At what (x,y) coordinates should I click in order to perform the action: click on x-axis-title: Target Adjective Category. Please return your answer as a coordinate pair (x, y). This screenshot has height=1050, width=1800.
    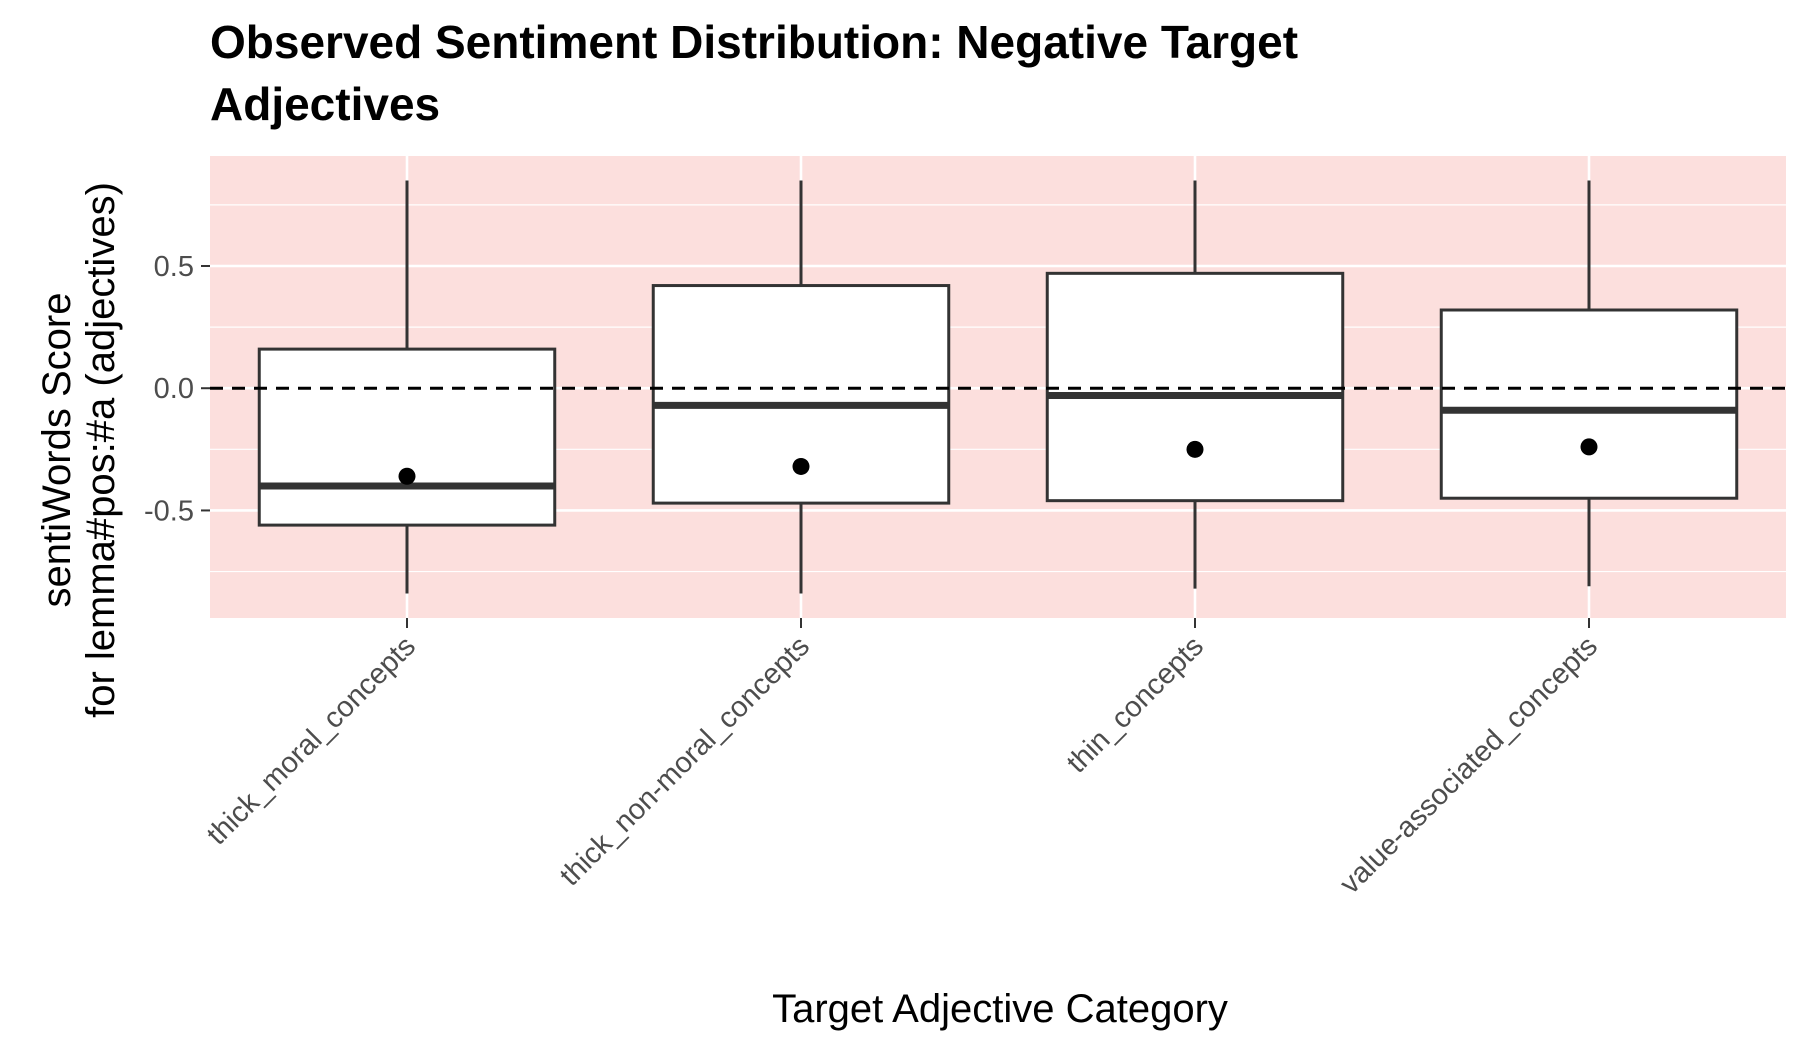
    Looking at the image, I should click on (1000, 1009).